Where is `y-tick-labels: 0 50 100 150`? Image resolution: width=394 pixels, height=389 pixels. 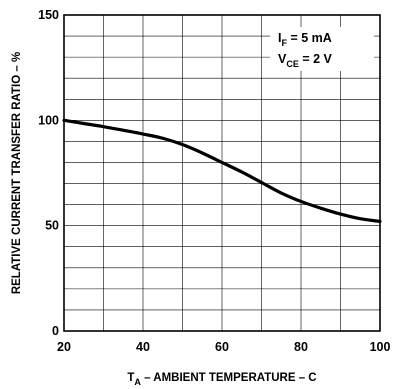 y-tick-labels: 0 50 100 150 is located at coordinates (48, 173).